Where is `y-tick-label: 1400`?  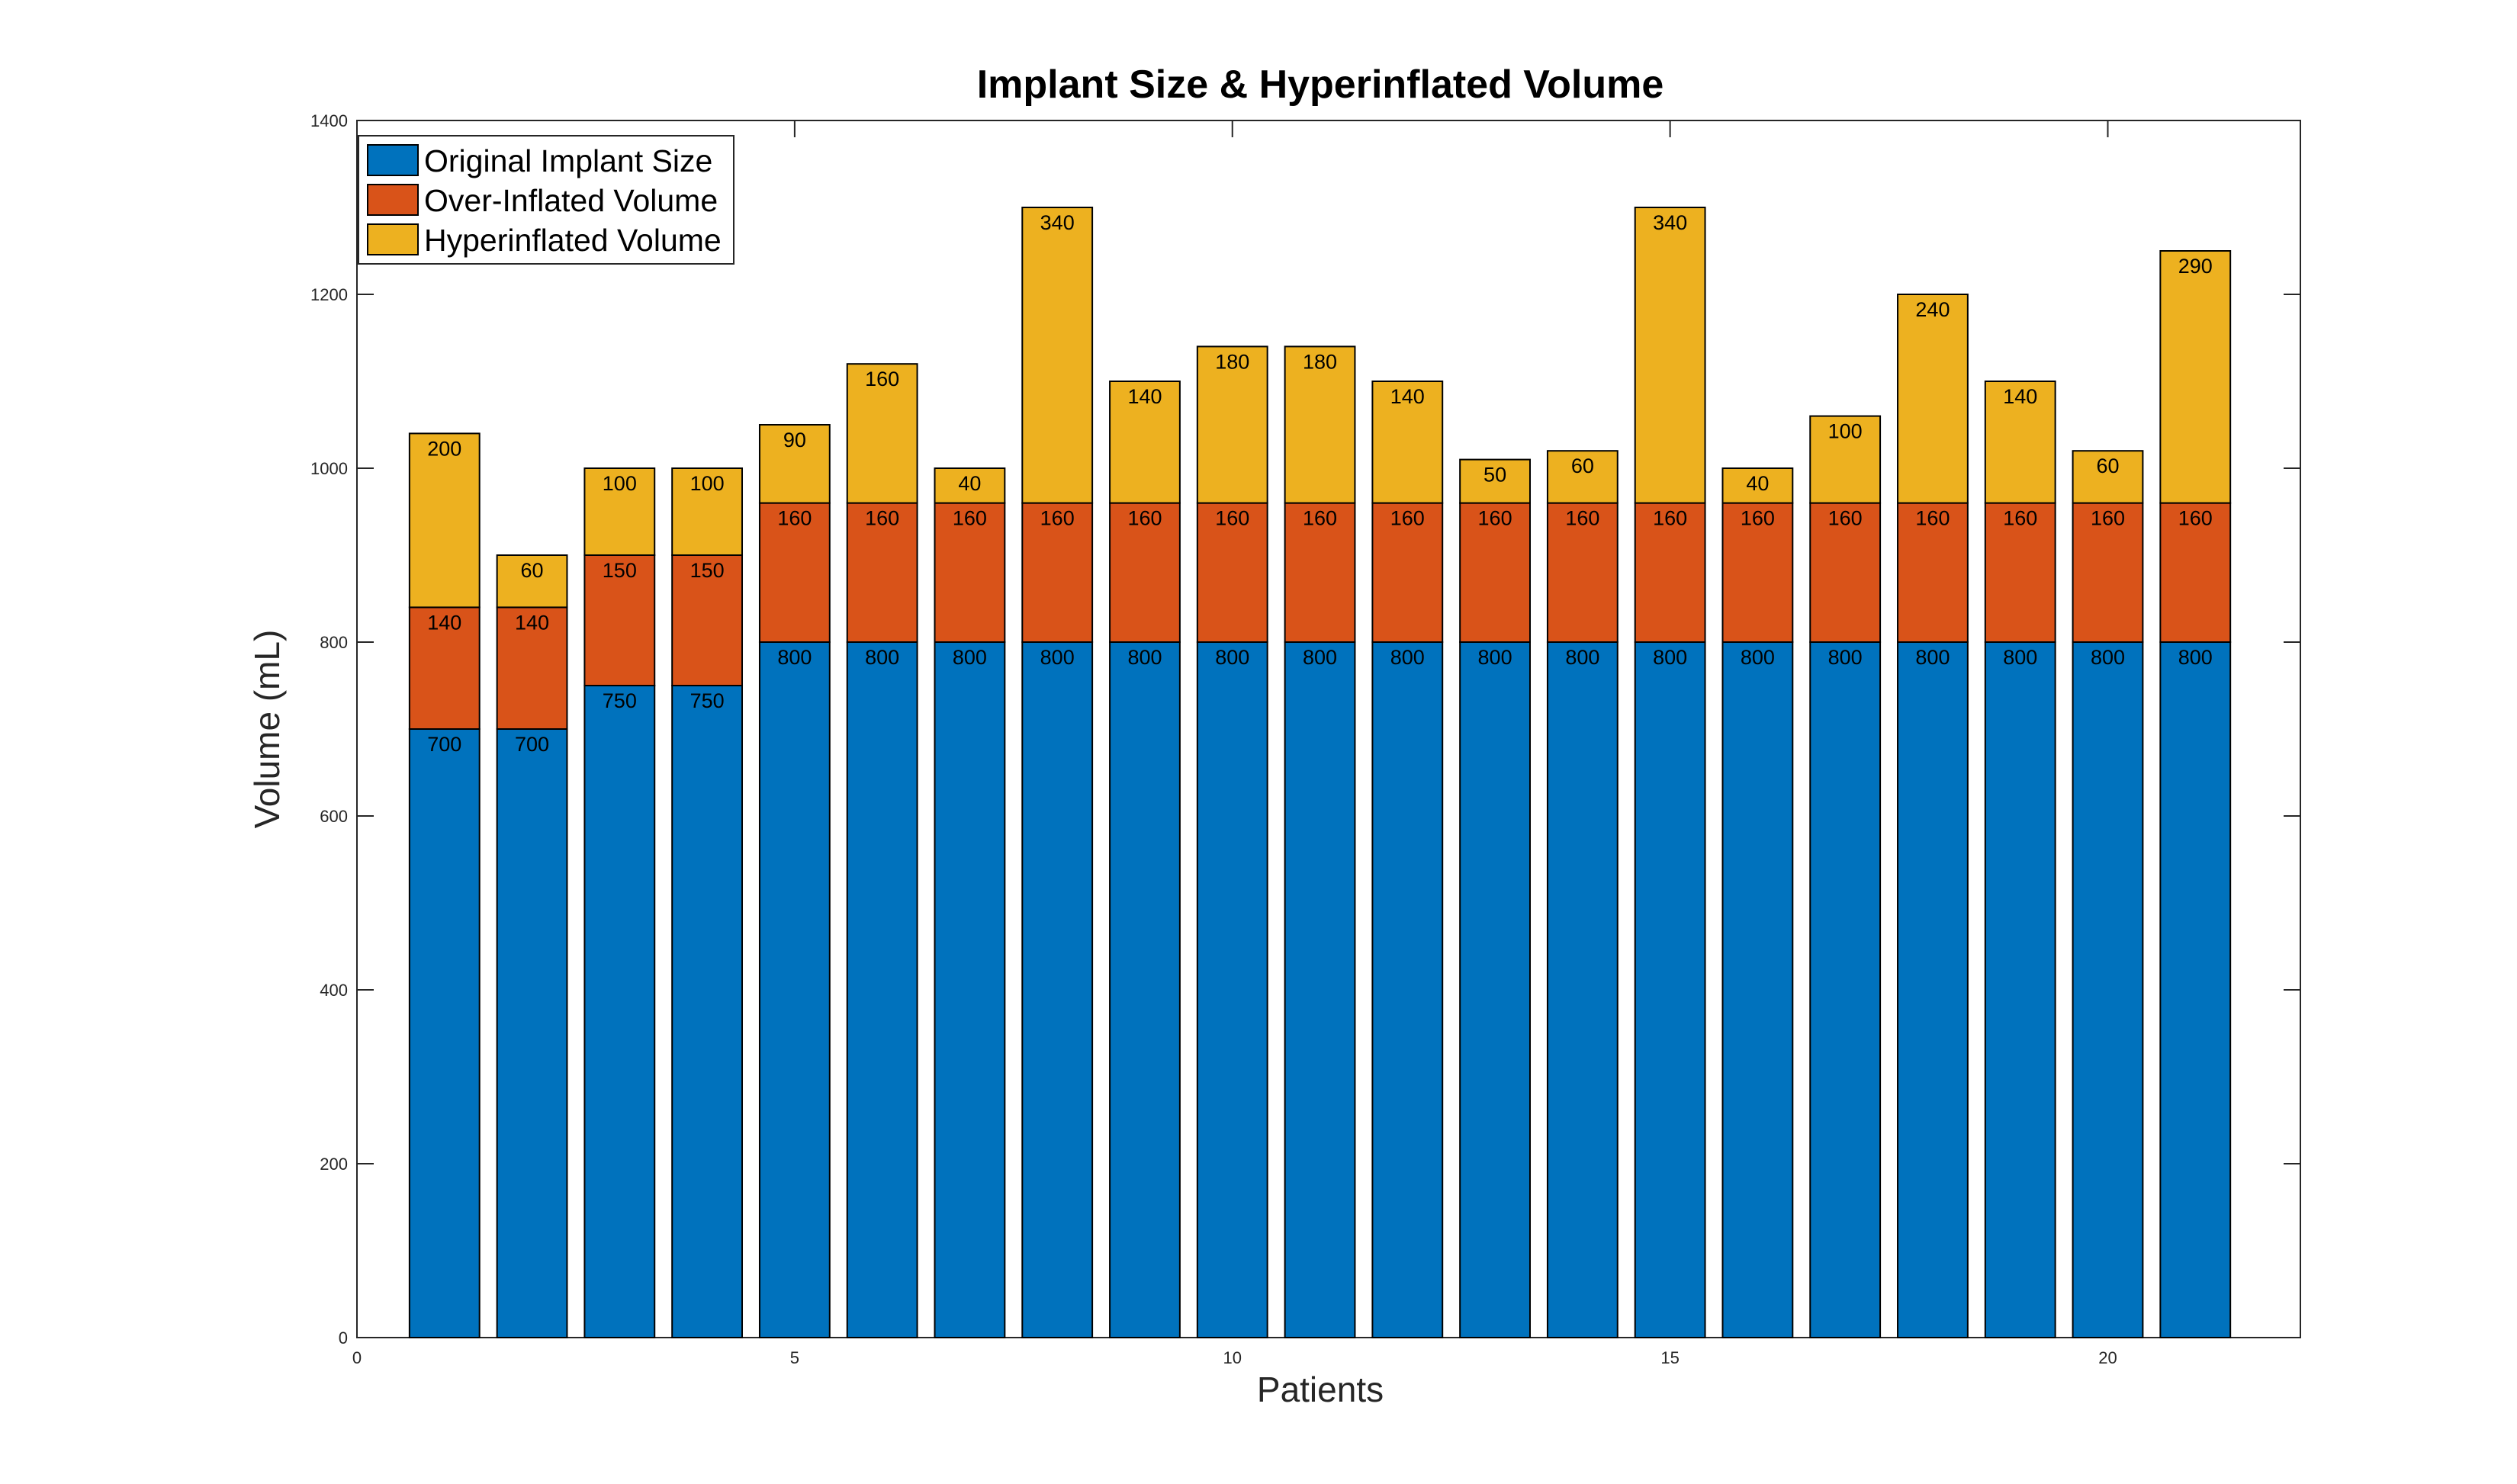
y-tick-label: 1400 is located at coordinates (329, 121).